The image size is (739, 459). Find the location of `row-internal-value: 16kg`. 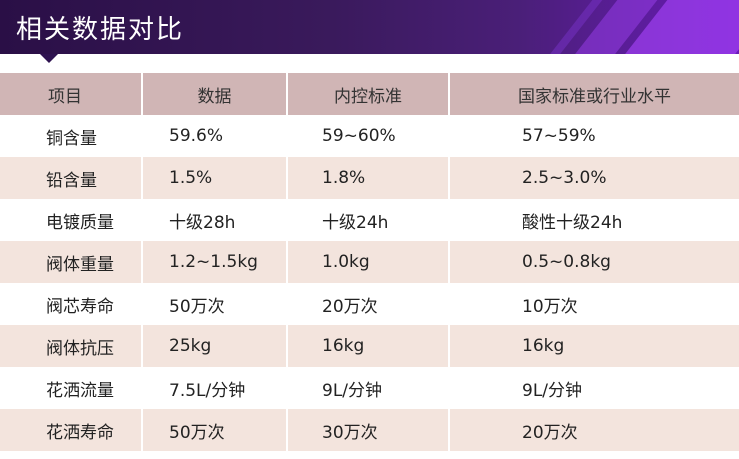

row-internal-value: 16kg is located at coordinates (368, 346).